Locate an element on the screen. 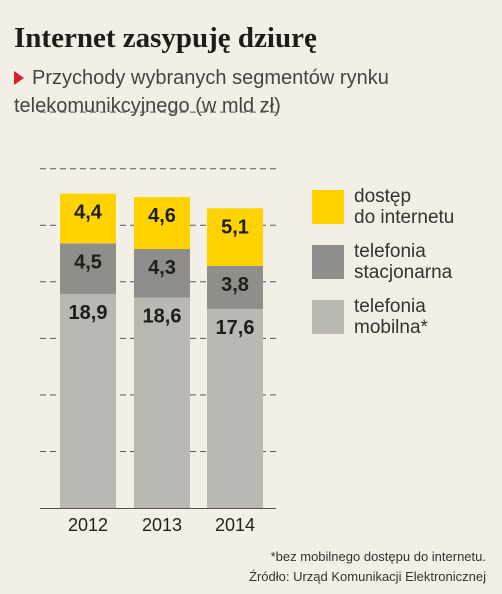 This screenshot has height=594, width=502. data-label: 4,6 is located at coordinates (162, 216).